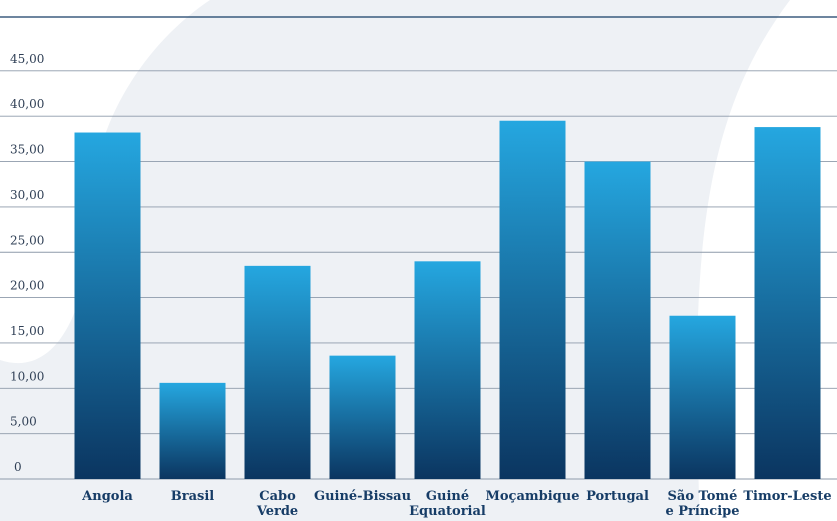 The height and width of the screenshot is (521, 837). I want to click on x-tick-label: Angola, so click(107, 496).